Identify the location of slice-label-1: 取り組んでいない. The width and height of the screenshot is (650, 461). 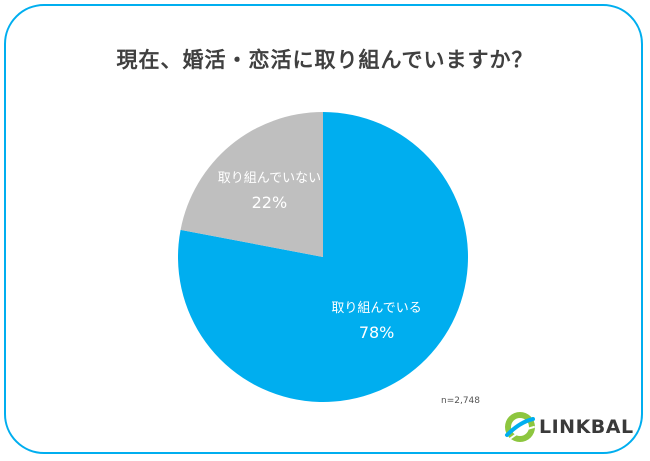
(269, 178).